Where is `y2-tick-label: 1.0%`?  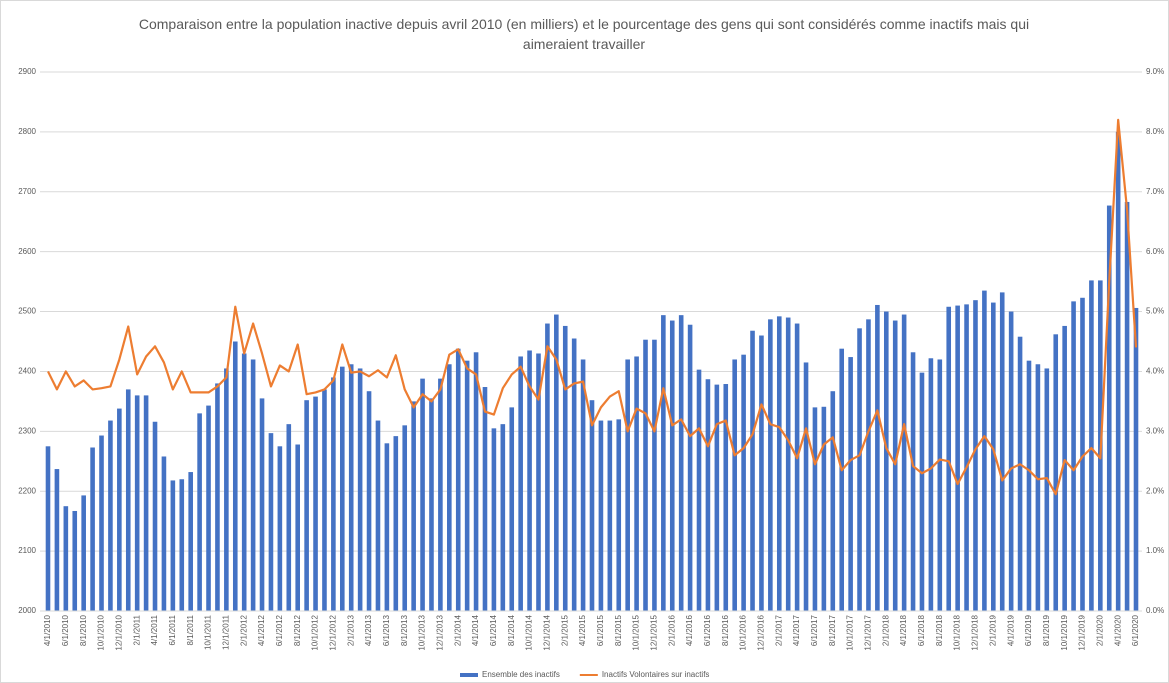
y2-tick-label: 1.0% is located at coordinates (1155, 550).